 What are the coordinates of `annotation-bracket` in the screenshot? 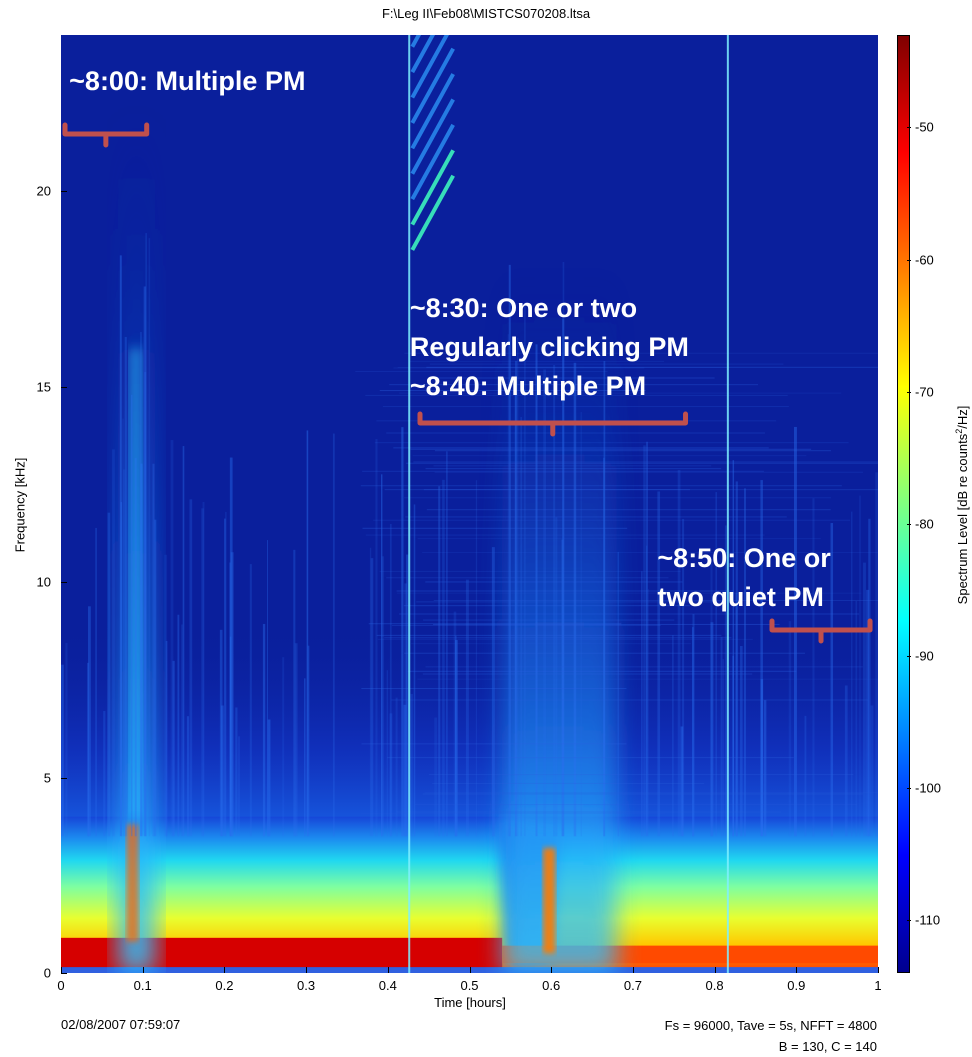 It's located at (553, 424).